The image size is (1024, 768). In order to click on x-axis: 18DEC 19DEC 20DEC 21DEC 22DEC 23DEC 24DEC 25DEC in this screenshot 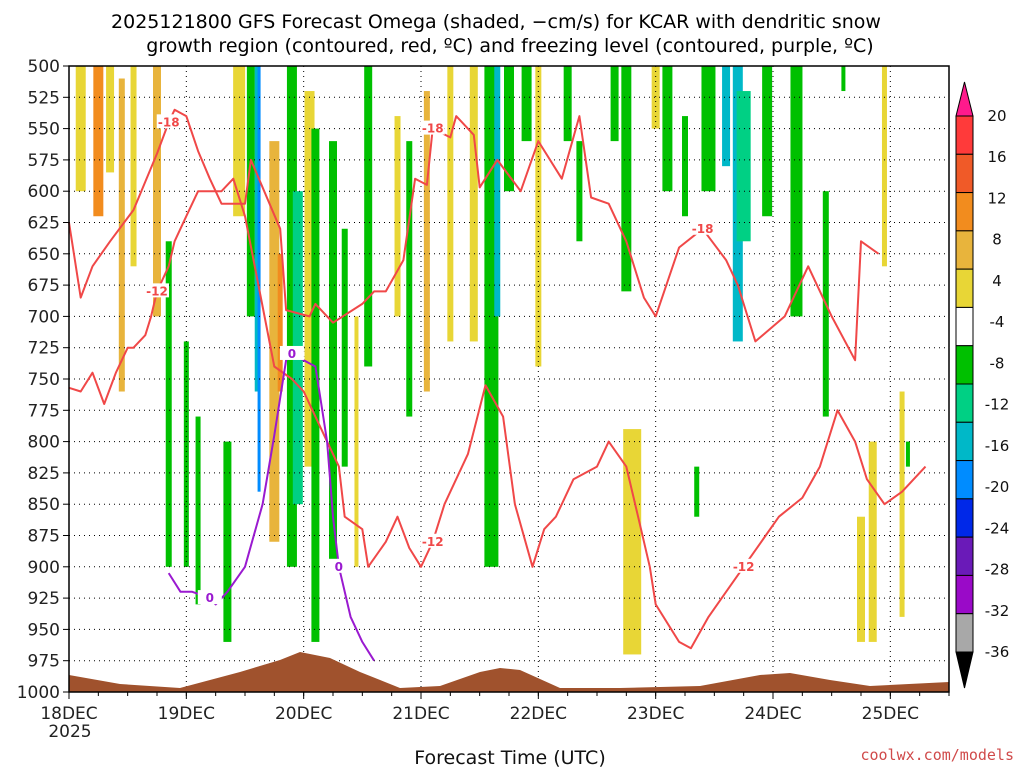, I will do `click(495, 708)`.